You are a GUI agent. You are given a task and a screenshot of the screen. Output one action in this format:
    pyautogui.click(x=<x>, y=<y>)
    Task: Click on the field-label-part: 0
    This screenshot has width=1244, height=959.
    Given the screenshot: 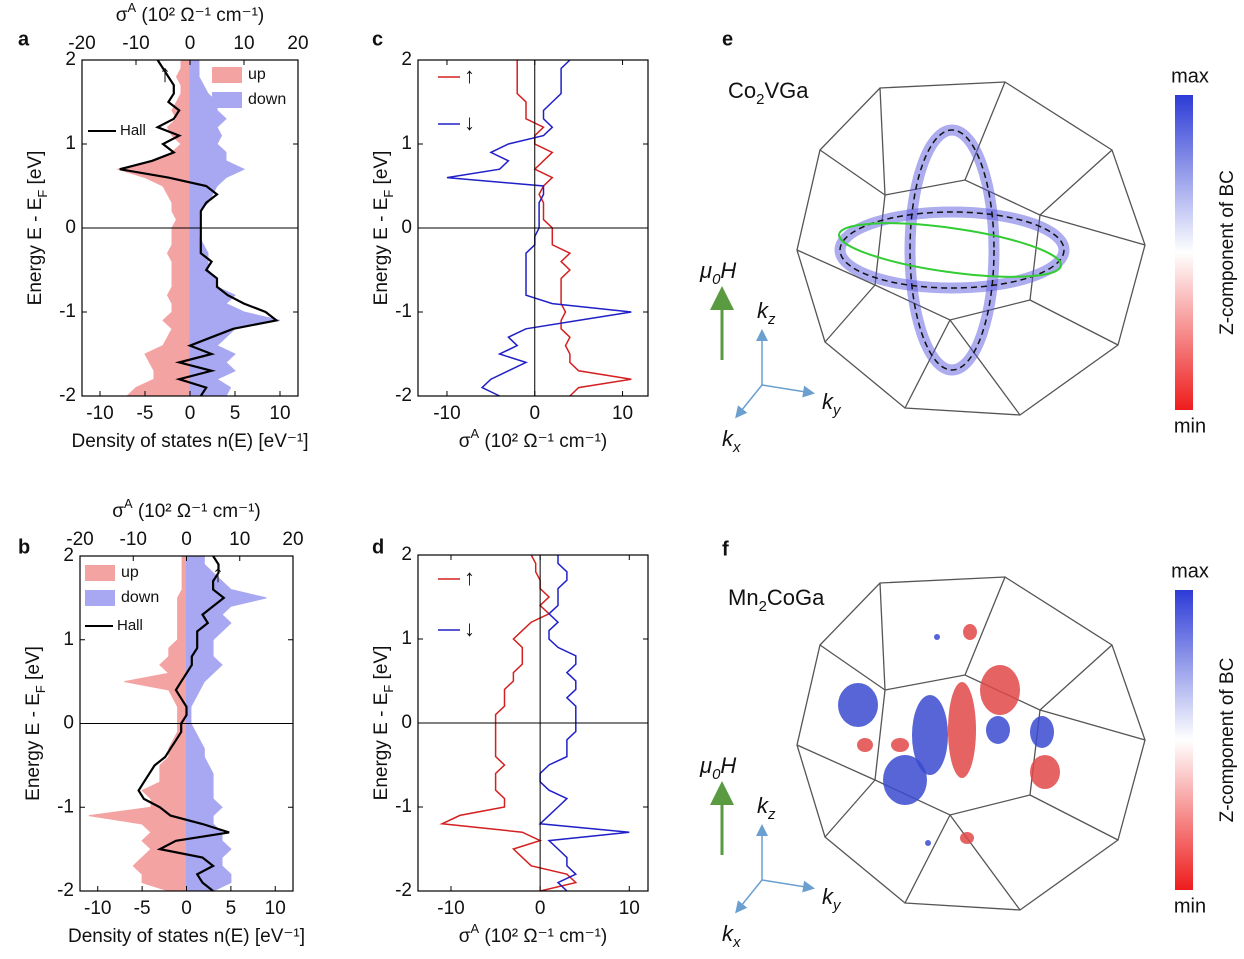 What is the action you would take?
    pyautogui.click(x=716, y=279)
    